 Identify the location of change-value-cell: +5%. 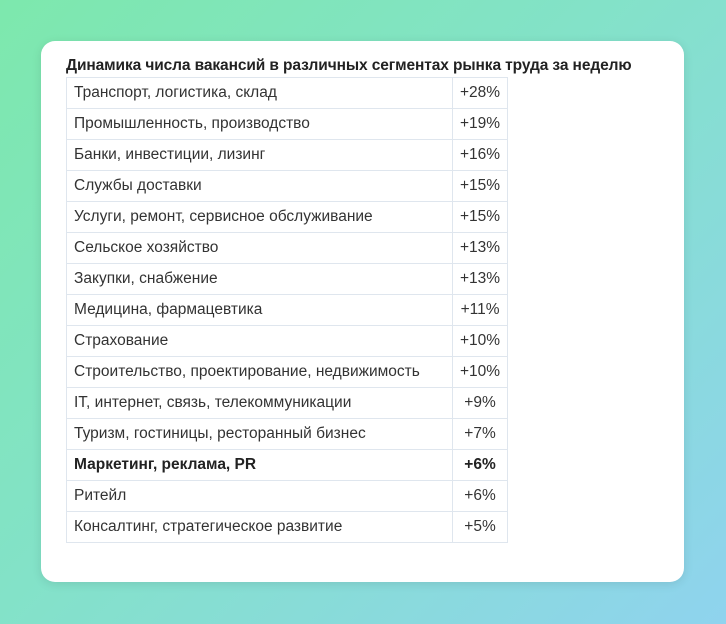
(480, 527).